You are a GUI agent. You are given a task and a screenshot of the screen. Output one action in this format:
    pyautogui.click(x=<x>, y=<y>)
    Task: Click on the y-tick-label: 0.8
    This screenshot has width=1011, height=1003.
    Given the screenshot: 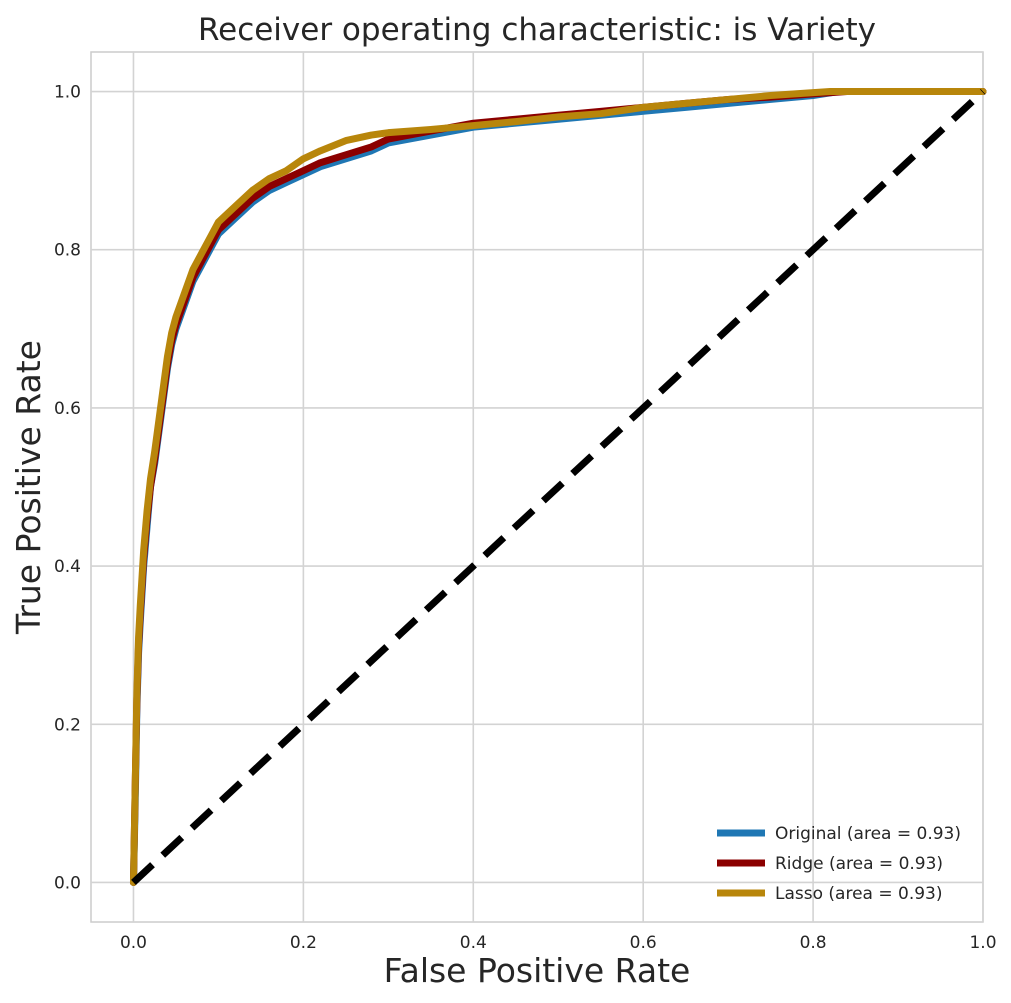 What is the action you would take?
    pyautogui.click(x=67, y=251)
    